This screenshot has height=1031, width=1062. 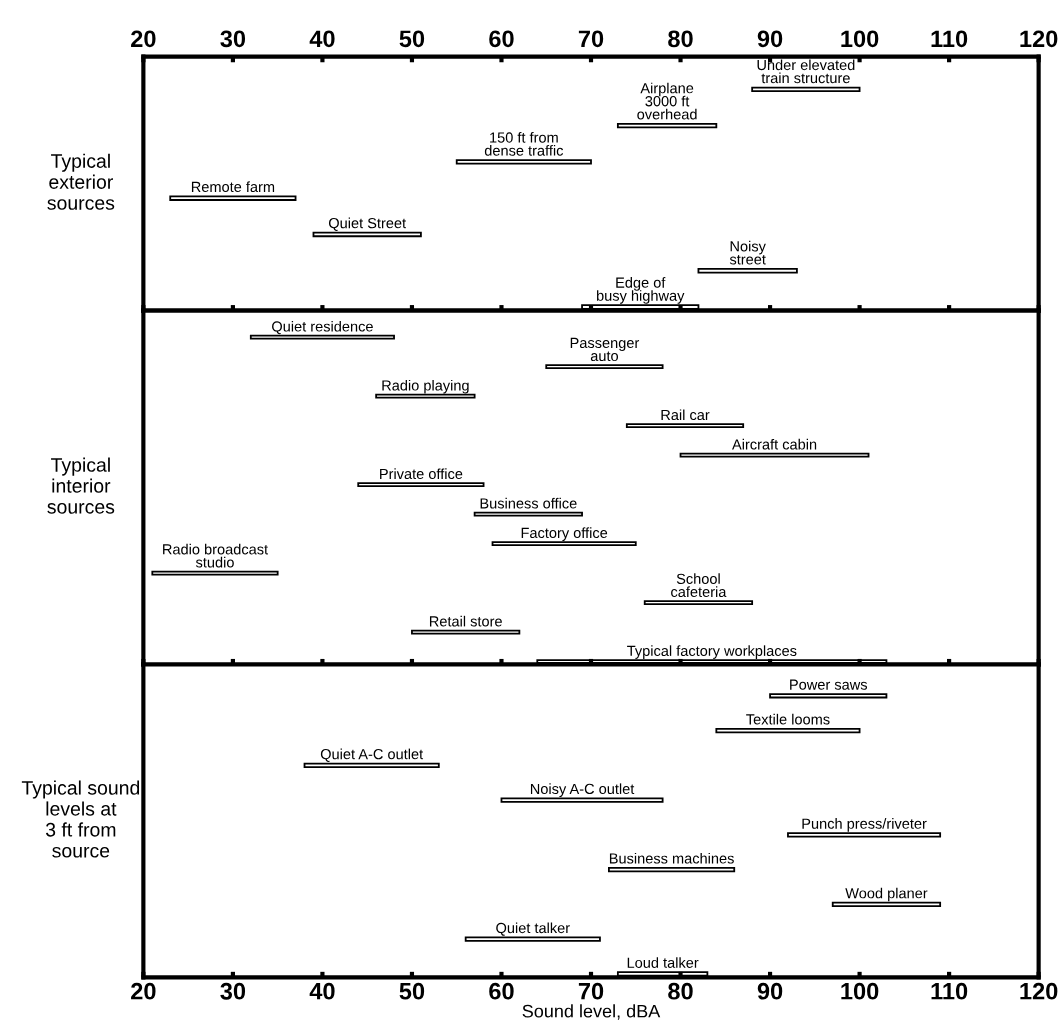 What do you see at coordinates (533, 929) in the screenshot?
I see `category-label: Quiet talker` at bounding box center [533, 929].